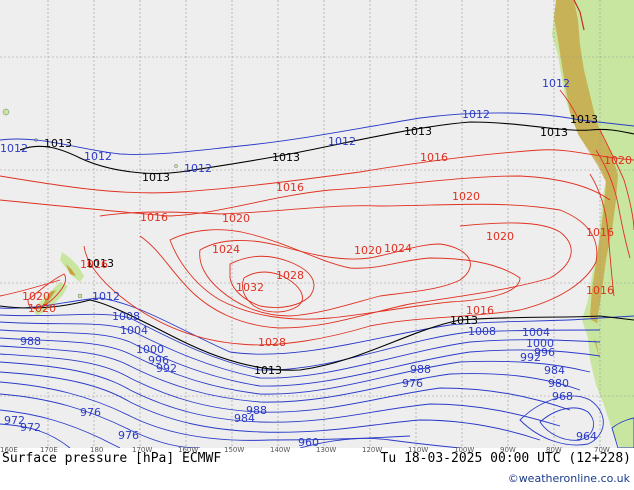 This screenshot has width=634, height=490. What do you see at coordinates (602, 450) in the screenshot?
I see `longitude-label: 70W` at bounding box center [602, 450].